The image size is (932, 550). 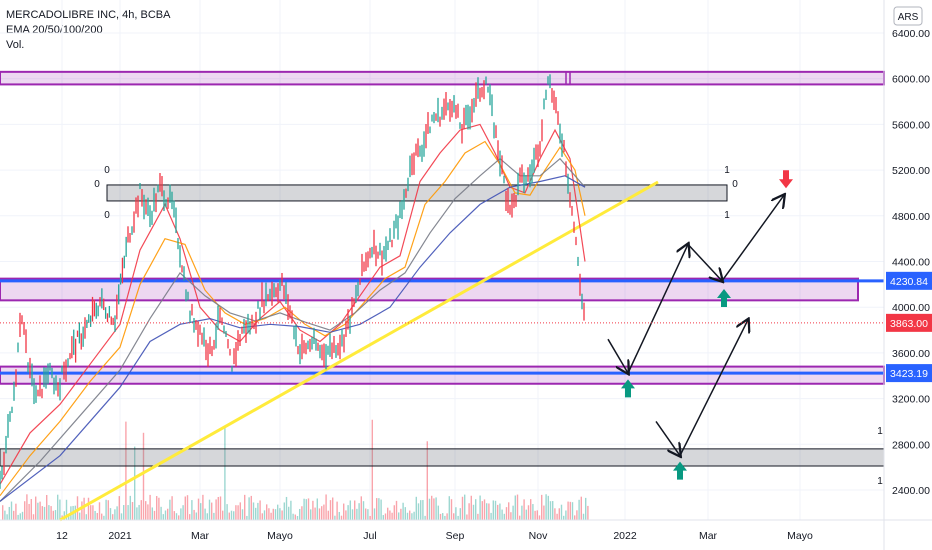 I want to click on price-label-box, so click(x=909, y=373).